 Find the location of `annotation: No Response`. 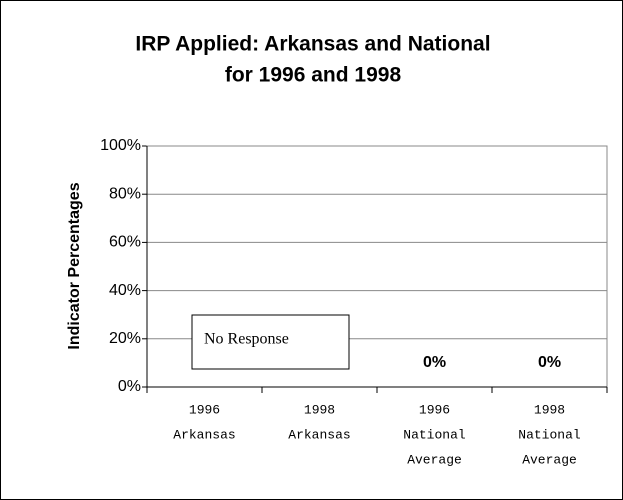

annotation: No Response is located at coordinates (246, 339).